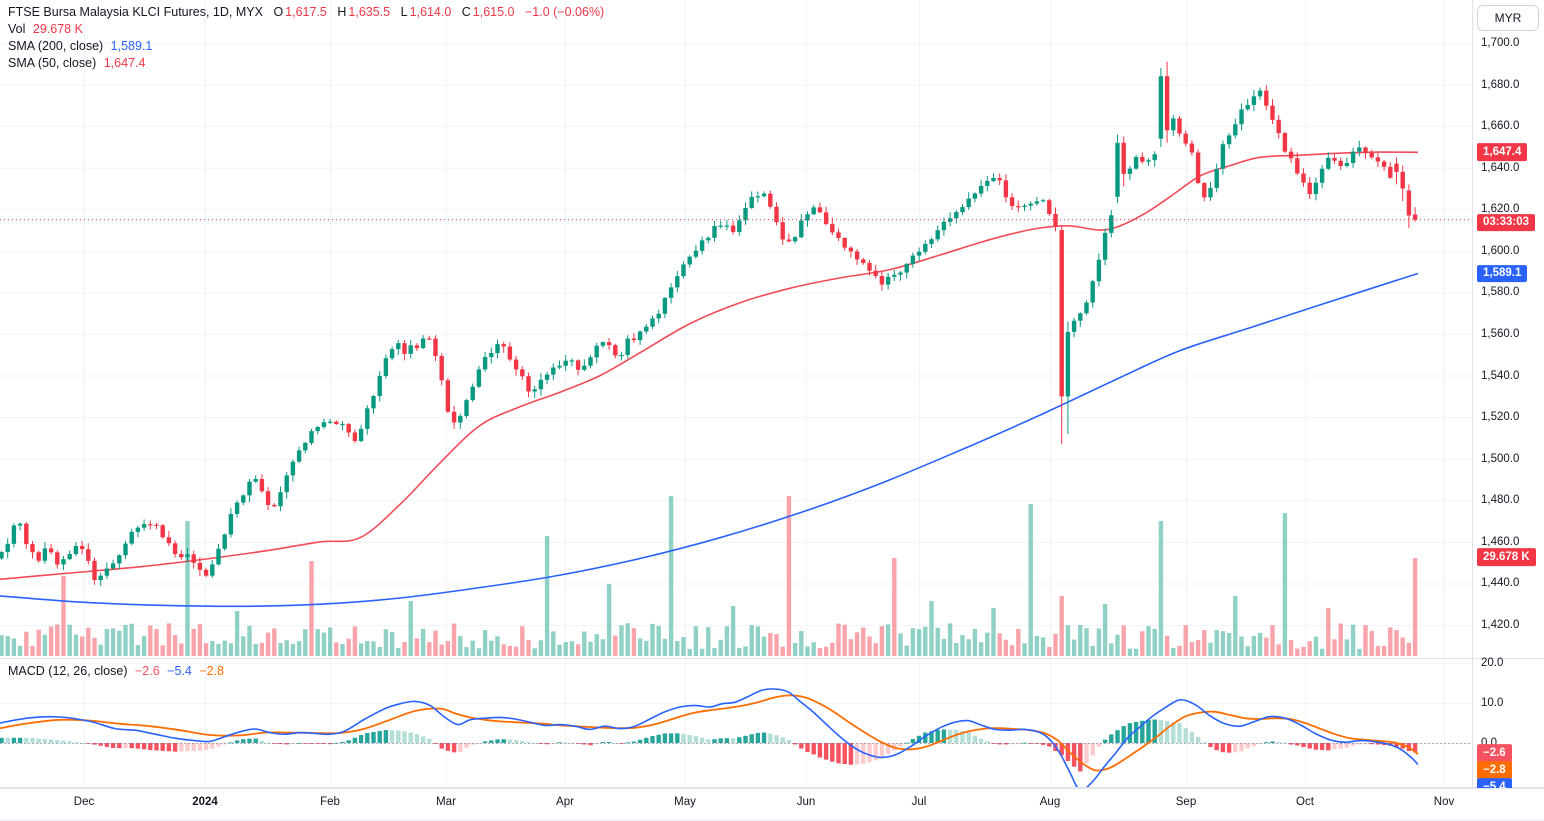 The height and width of the screenshot is (821, 1544). What do you see at coordinates (806, 802) in the screenshot?
I see `time-axis-label: Jun` at bounding box center [806, 802].